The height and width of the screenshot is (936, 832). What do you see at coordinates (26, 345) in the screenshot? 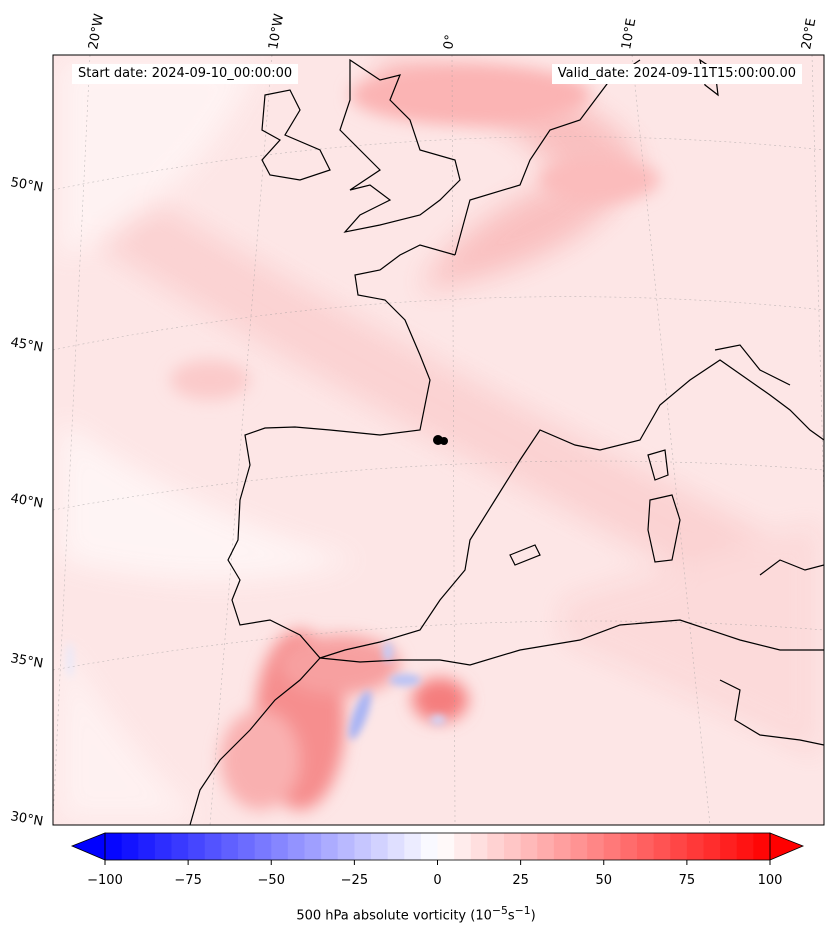
I see `lat-label-45n: 45°N` at bounding box center [26, 345].